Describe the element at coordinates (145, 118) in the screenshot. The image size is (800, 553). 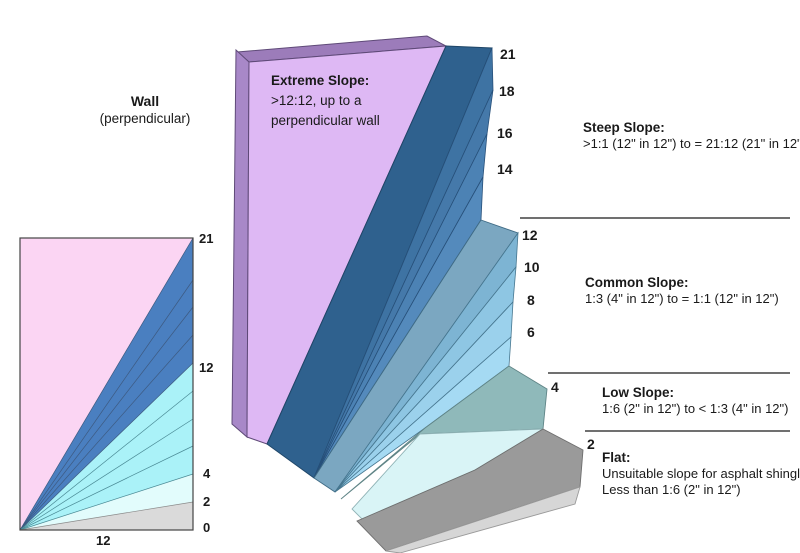
I see `wall-label-line2: (perpendicular)` at that location.